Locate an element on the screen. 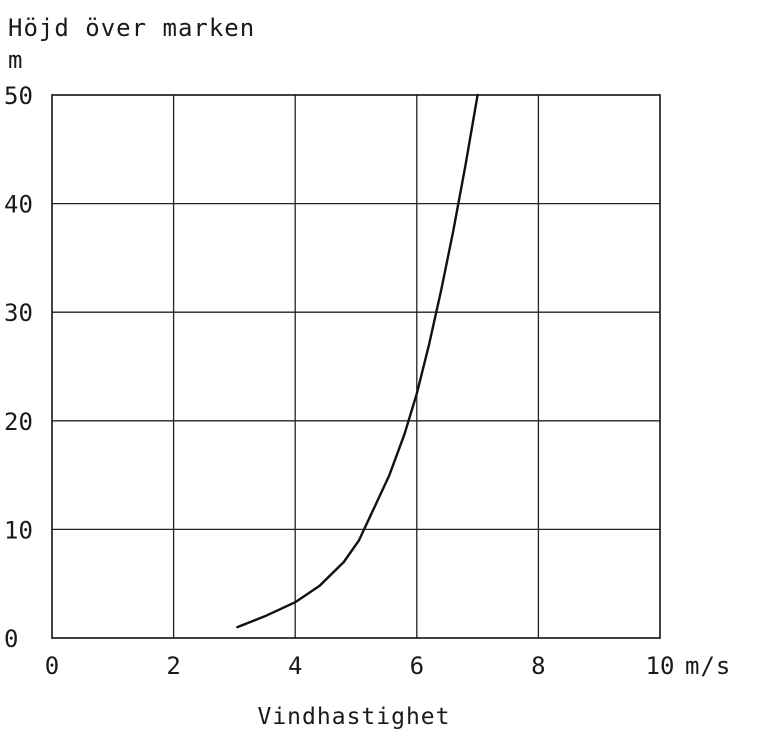 This screenshot has height=734, width=770. y-axis-unit: m is located at coordinates (15, 60).